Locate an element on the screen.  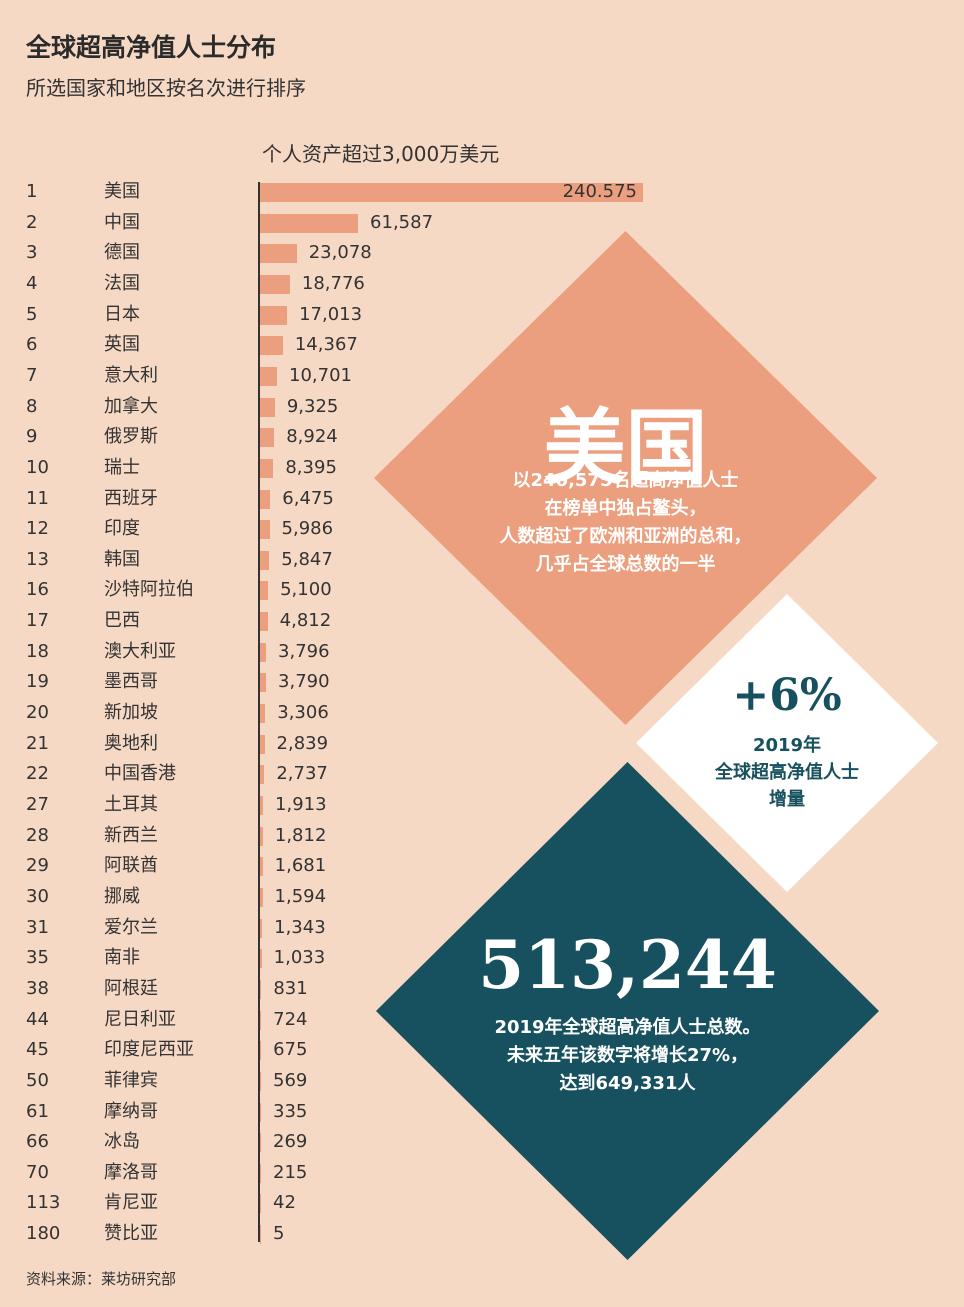
growth-headline: +6% is located at coordinates (787, 695).